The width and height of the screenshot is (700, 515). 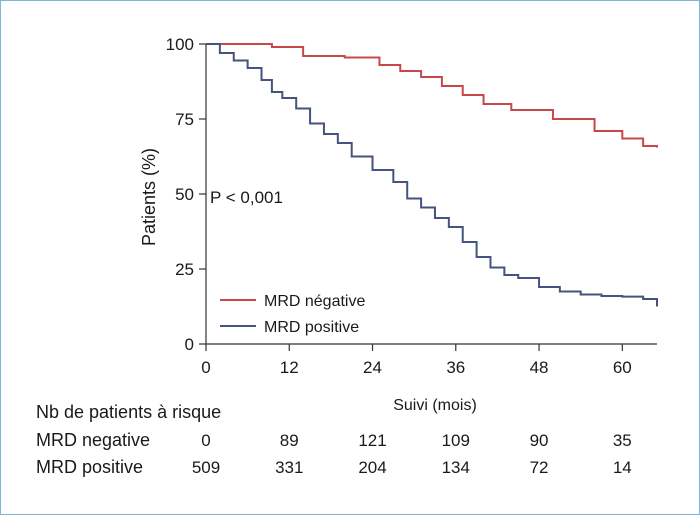 I want to click on risk-value-mrd-positive-48: 72, so click(x=539, y=467).